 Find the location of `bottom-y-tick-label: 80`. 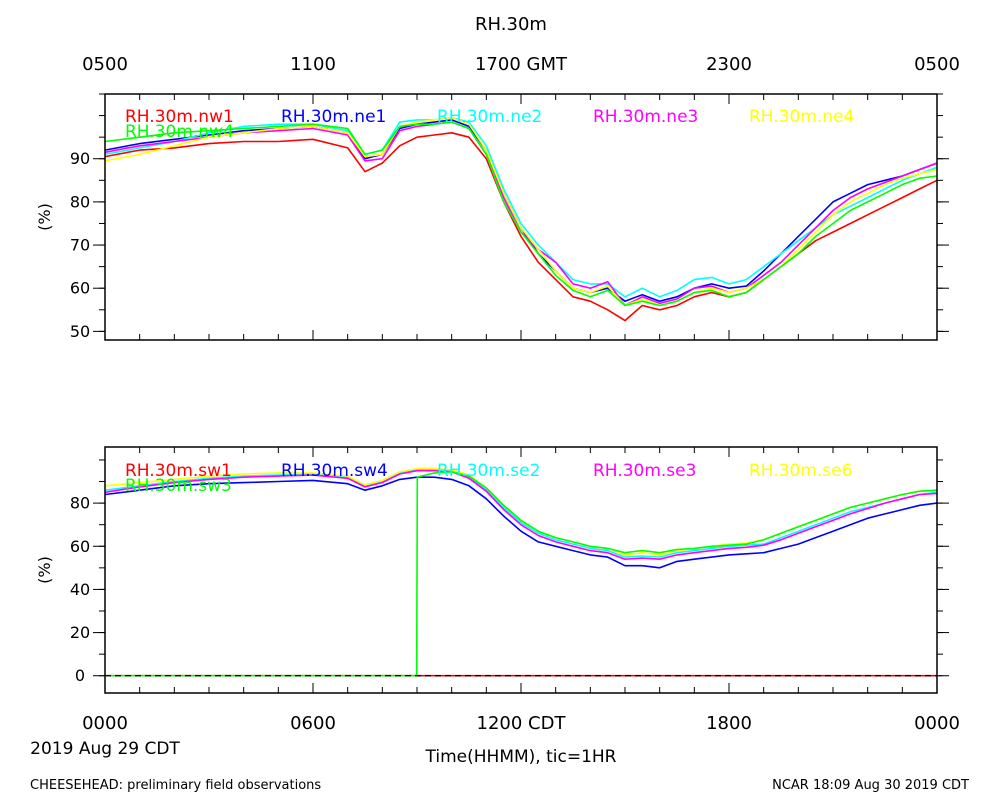

bottom-y-tick-label: 80 is located at coordinates (80, 503).